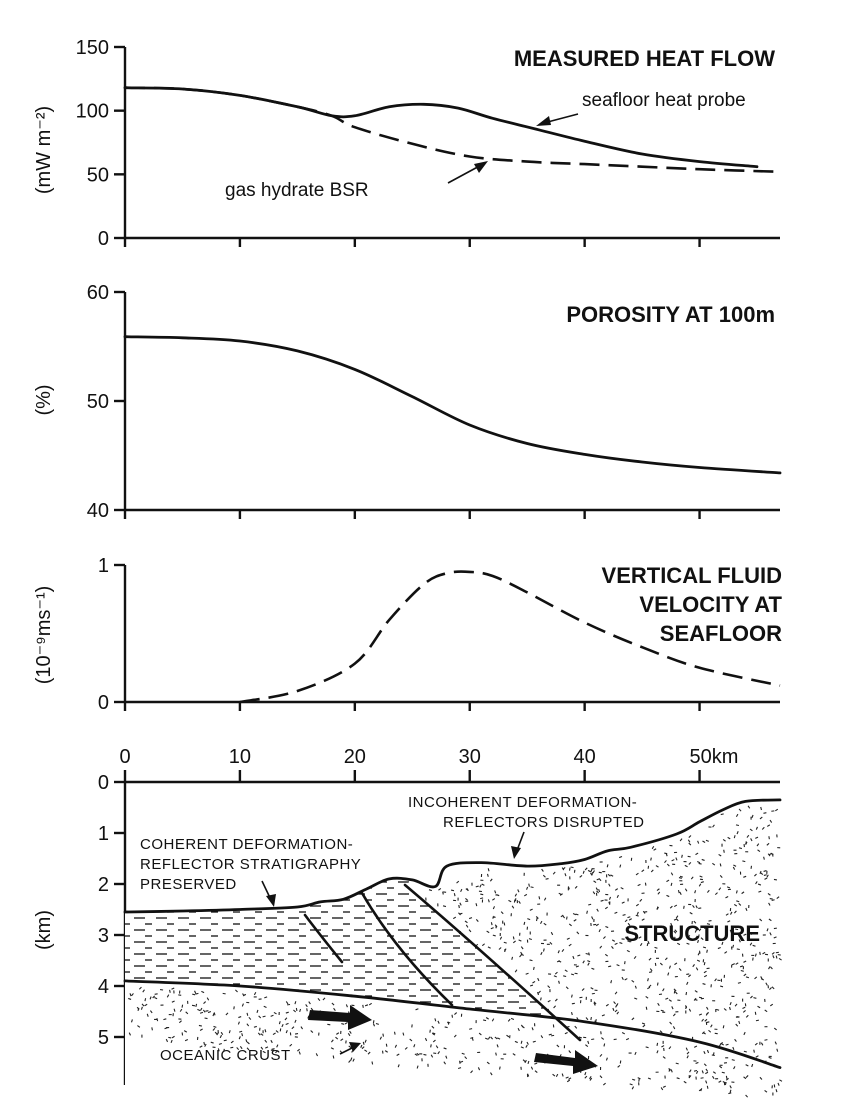 This screenshot has width=856, height=1118. What do you see at coordinates (714, 757) in the screenshot?
I see `x-tick-label: 50km` at bounding box center [714, 757].